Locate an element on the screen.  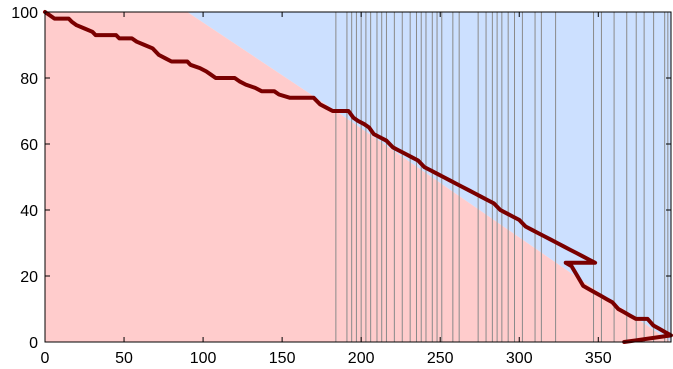
x-tick-label: 200 is located at coordinates (361, 358).